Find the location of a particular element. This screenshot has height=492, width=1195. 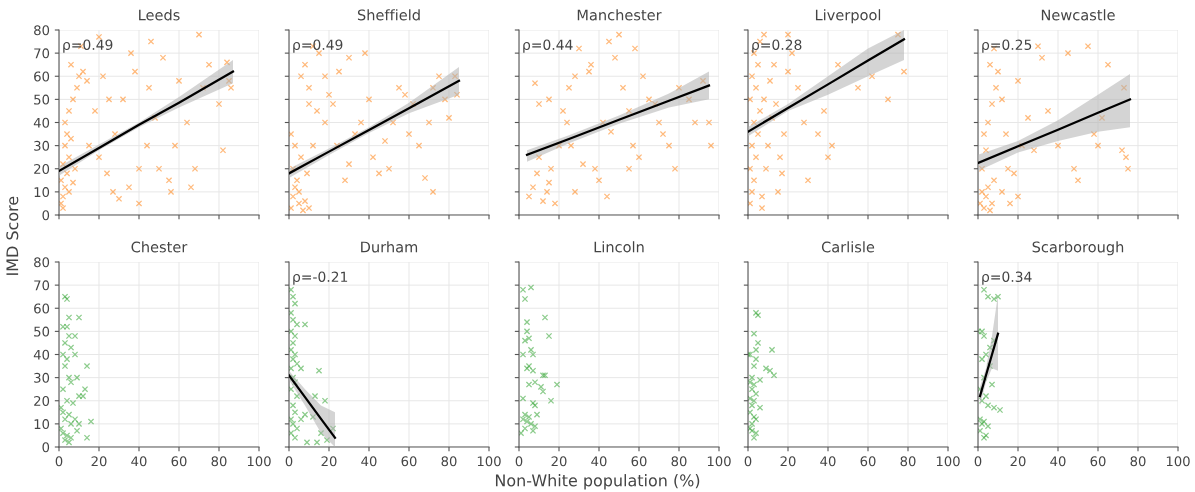

x-tick-label: 100 is located at coordinates (259, 461).